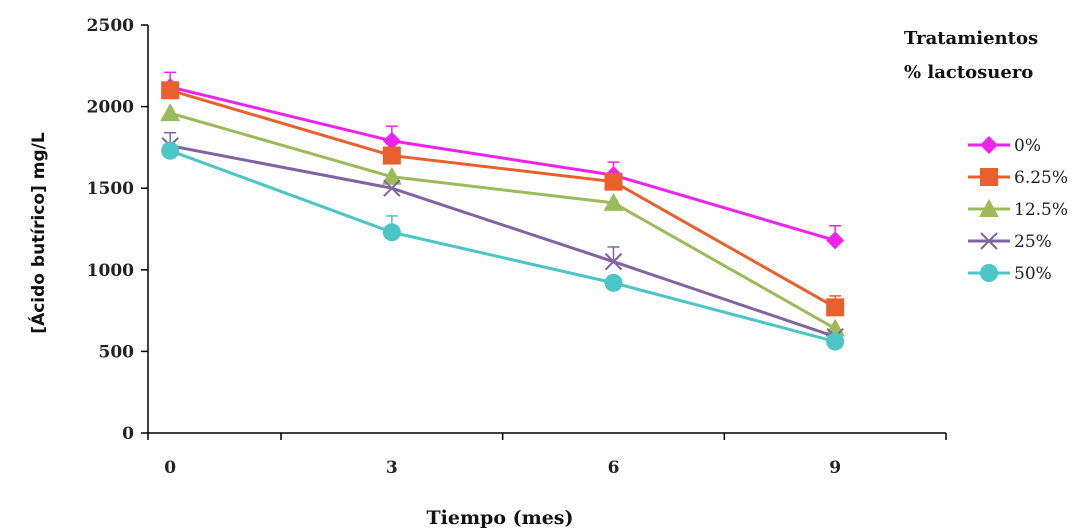  What do you see at coordinates (1041, 178) in the screenshot?
I see `legend-label: 6.25%` at bounding box center [1041, 178].